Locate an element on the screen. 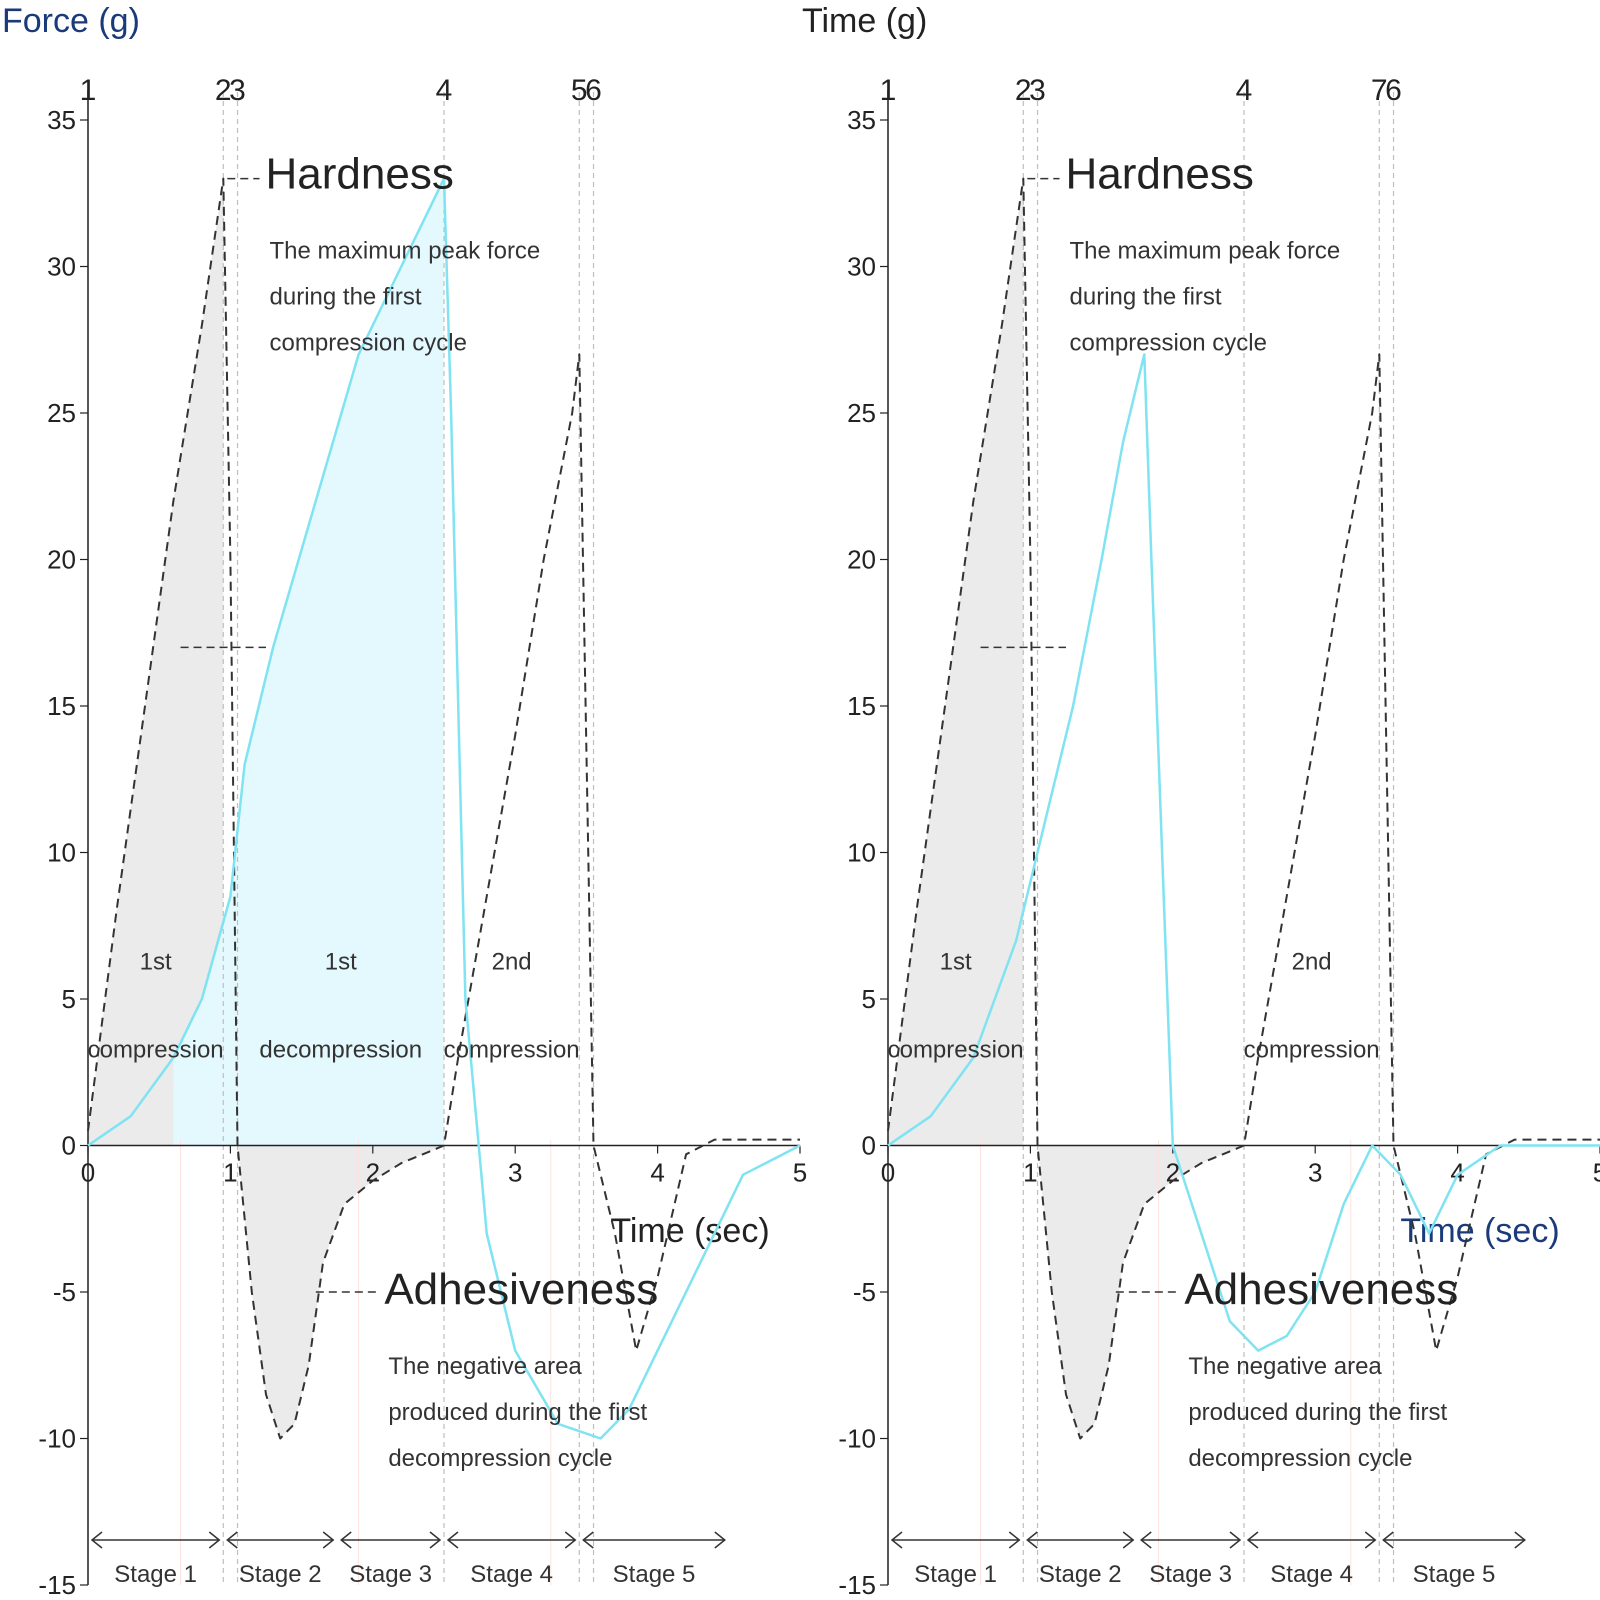 This screenshot has width=1600, height=1600. first-compression-area is located at coordinates (156, 662).